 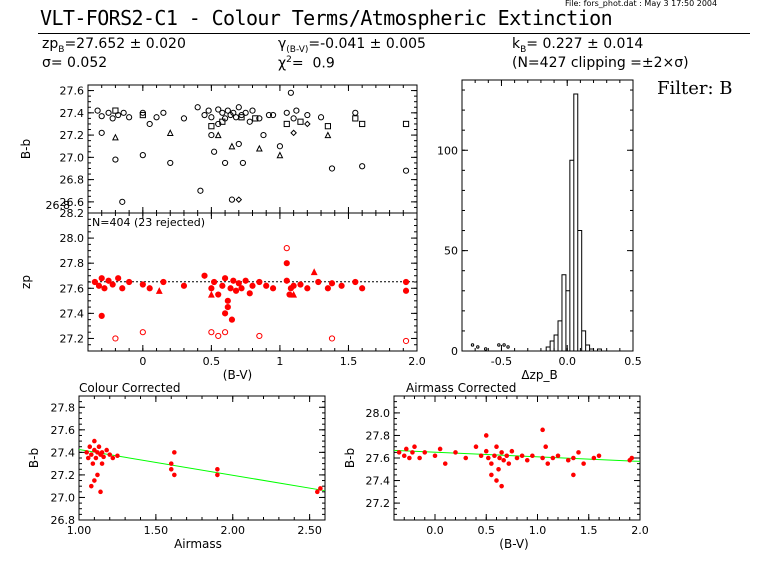 I want to click on y-tick-label: 26.8, so click(x=72, y=180).